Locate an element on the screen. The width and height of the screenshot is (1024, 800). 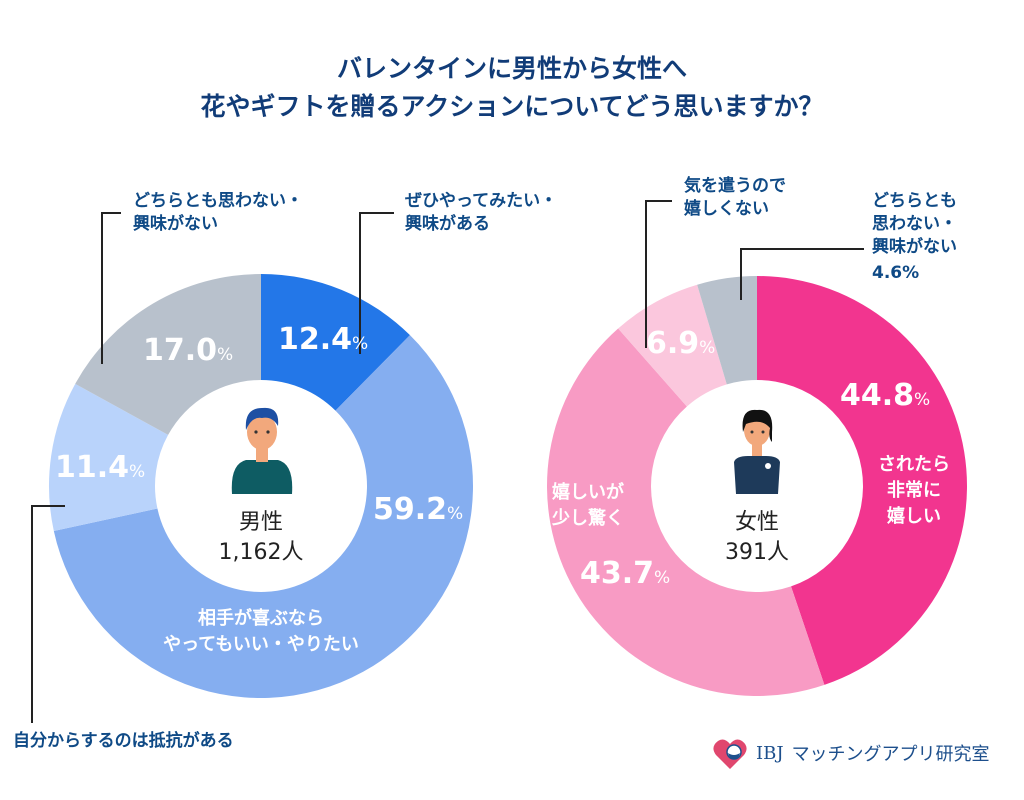
value-43-7: 43.7% is located at coordinates (625, 573).